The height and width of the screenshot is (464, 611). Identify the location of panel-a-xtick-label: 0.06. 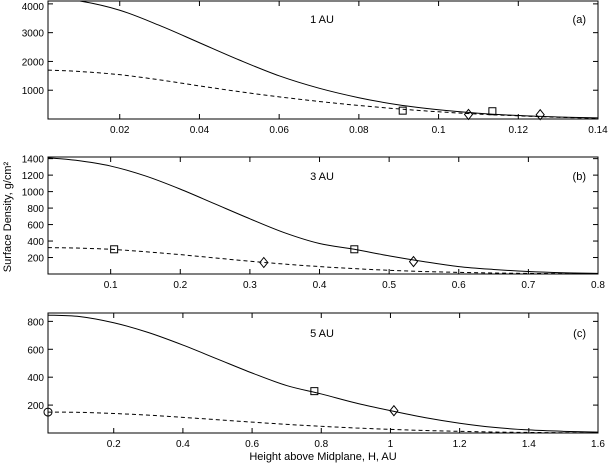
(279, 130).